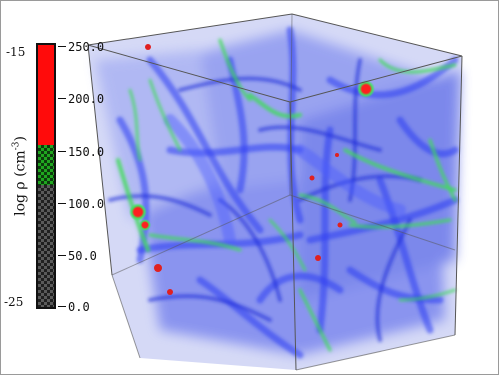  What do you see at coordinates (86, 47) in the screenshot?
I see `tick-label-0: 250.0` at bounding box center [86, 47].